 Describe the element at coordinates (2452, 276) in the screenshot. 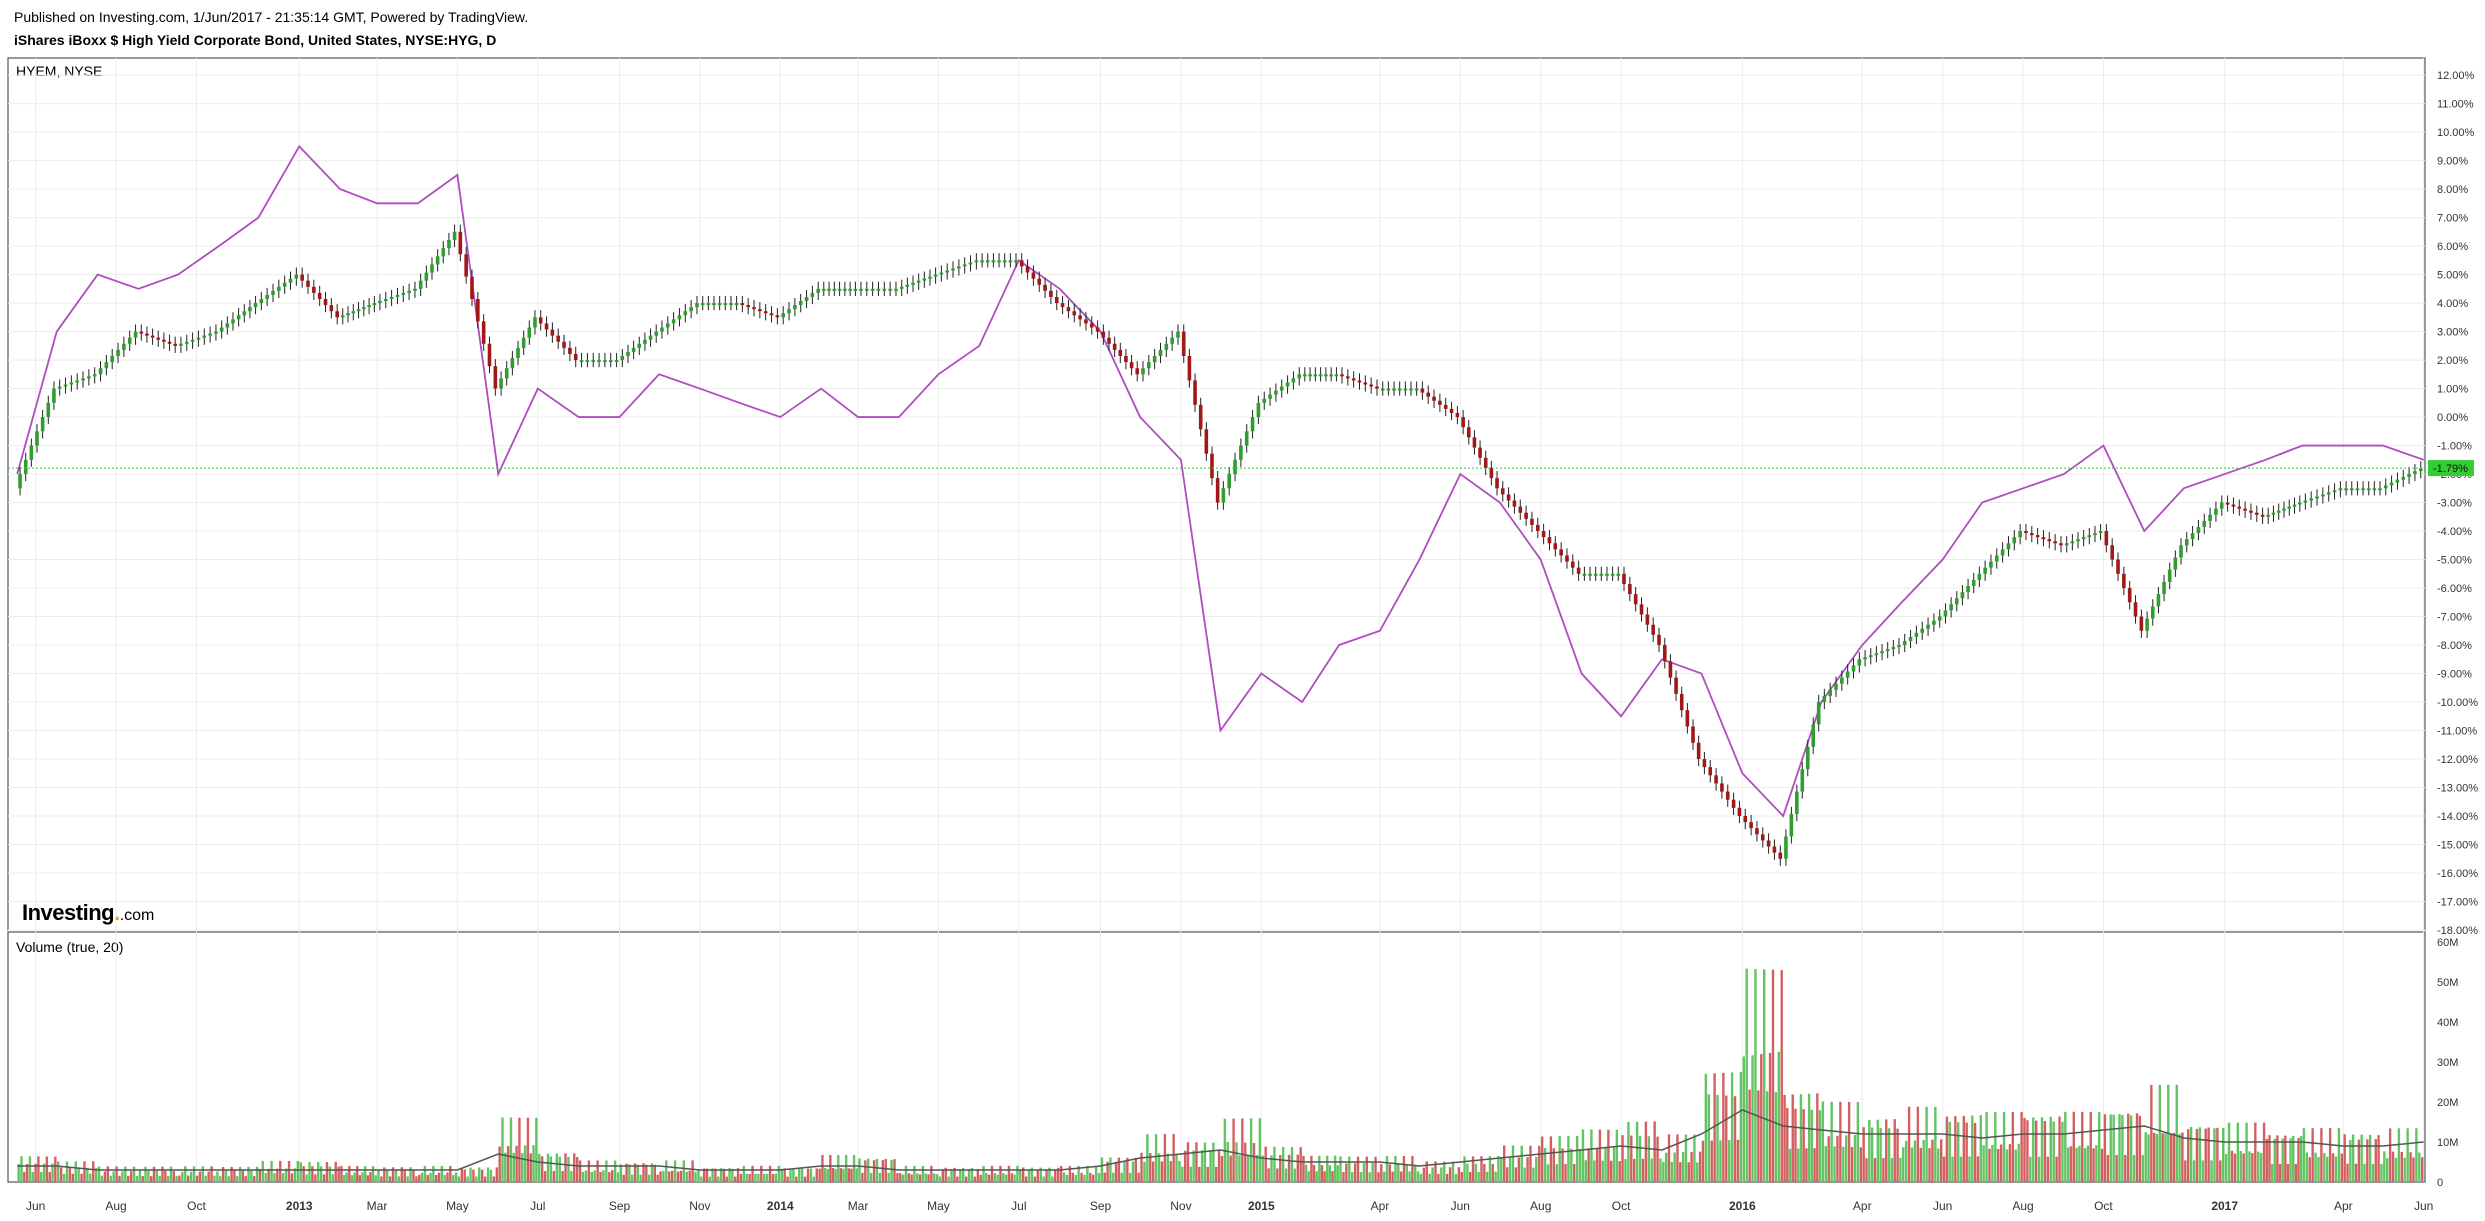

I see `y-tick-label: 5.00%` at that location.